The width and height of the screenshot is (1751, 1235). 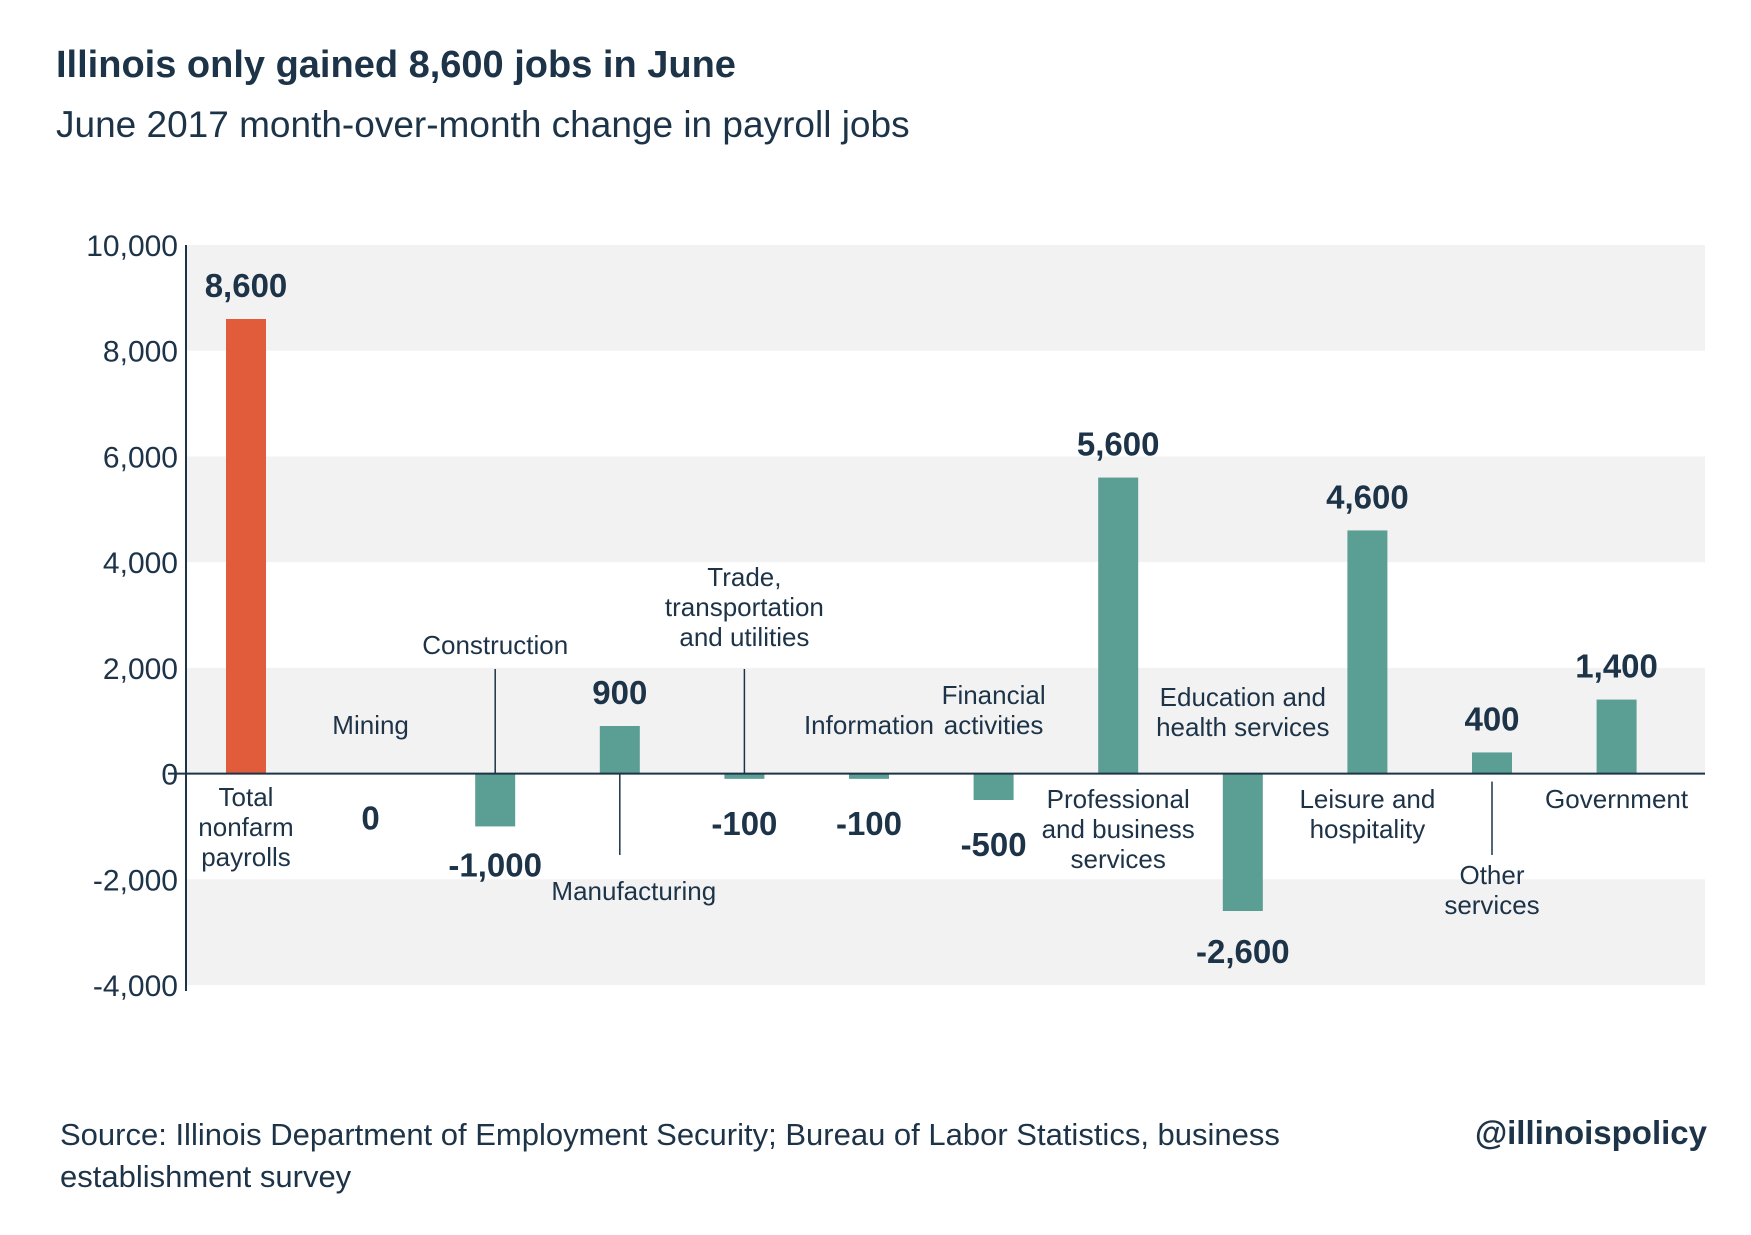 What do you see at coordinates (132, 615) in the screenshot?
I see `y-axis-ticks: 10,000 8,000 6,000 4,000 2,000 0 -2,000 -4,000` at bounding box center [132, 615].